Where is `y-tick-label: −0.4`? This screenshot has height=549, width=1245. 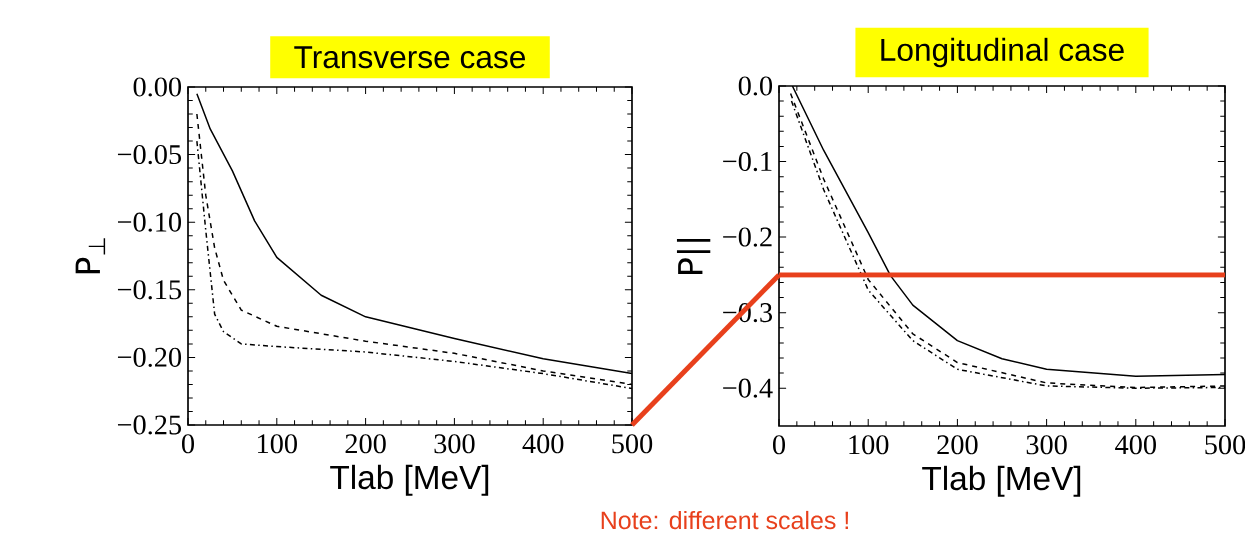
y-tick-label: −0.4 is located at coordinates (748, 388).